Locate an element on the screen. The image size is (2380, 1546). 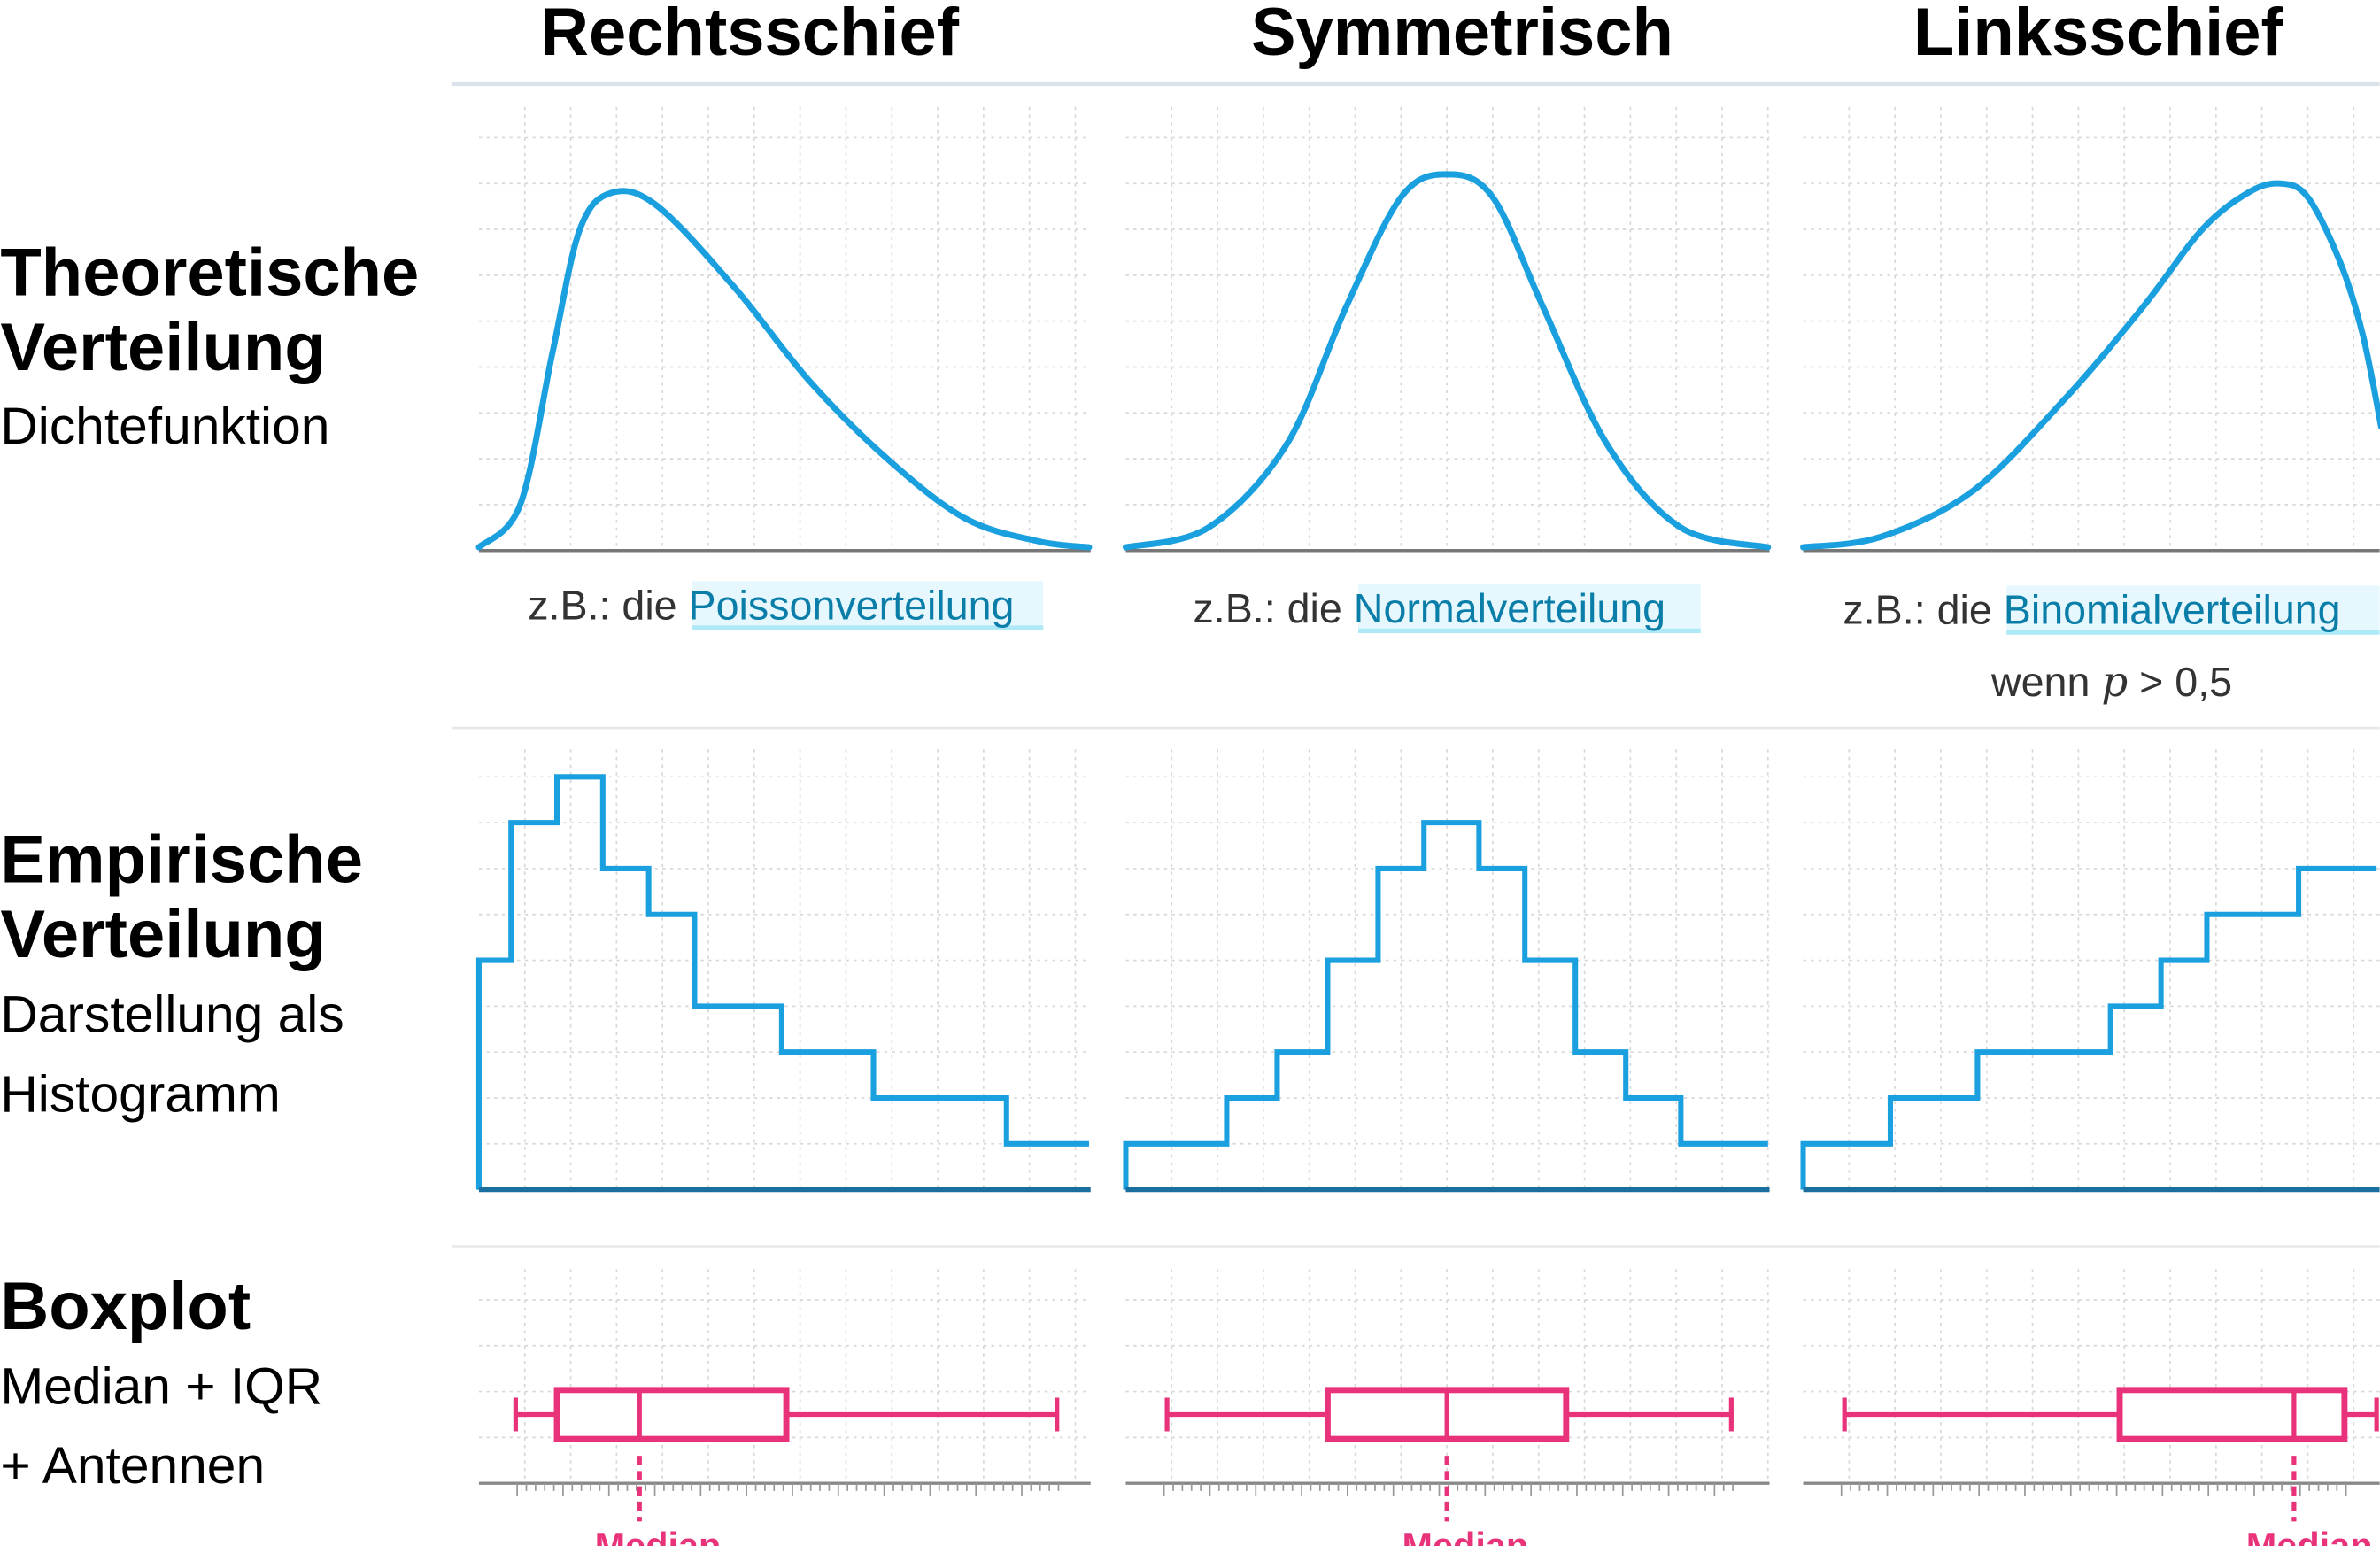
caption-condition: wenn p > 0,5 is located at coordinates (2111, 682).